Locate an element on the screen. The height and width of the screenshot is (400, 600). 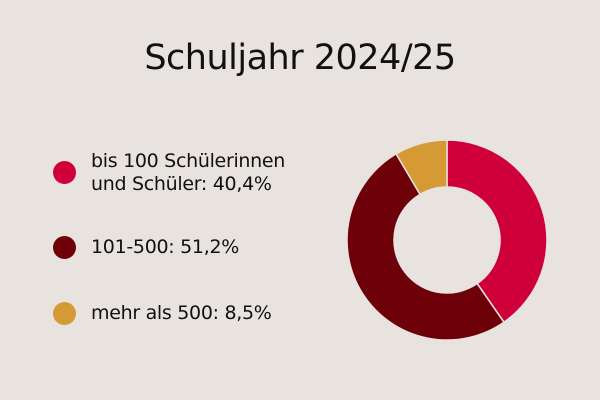
legend-item-medium-schools: 101-500: 51,2% is located at coordinates (146, 247).